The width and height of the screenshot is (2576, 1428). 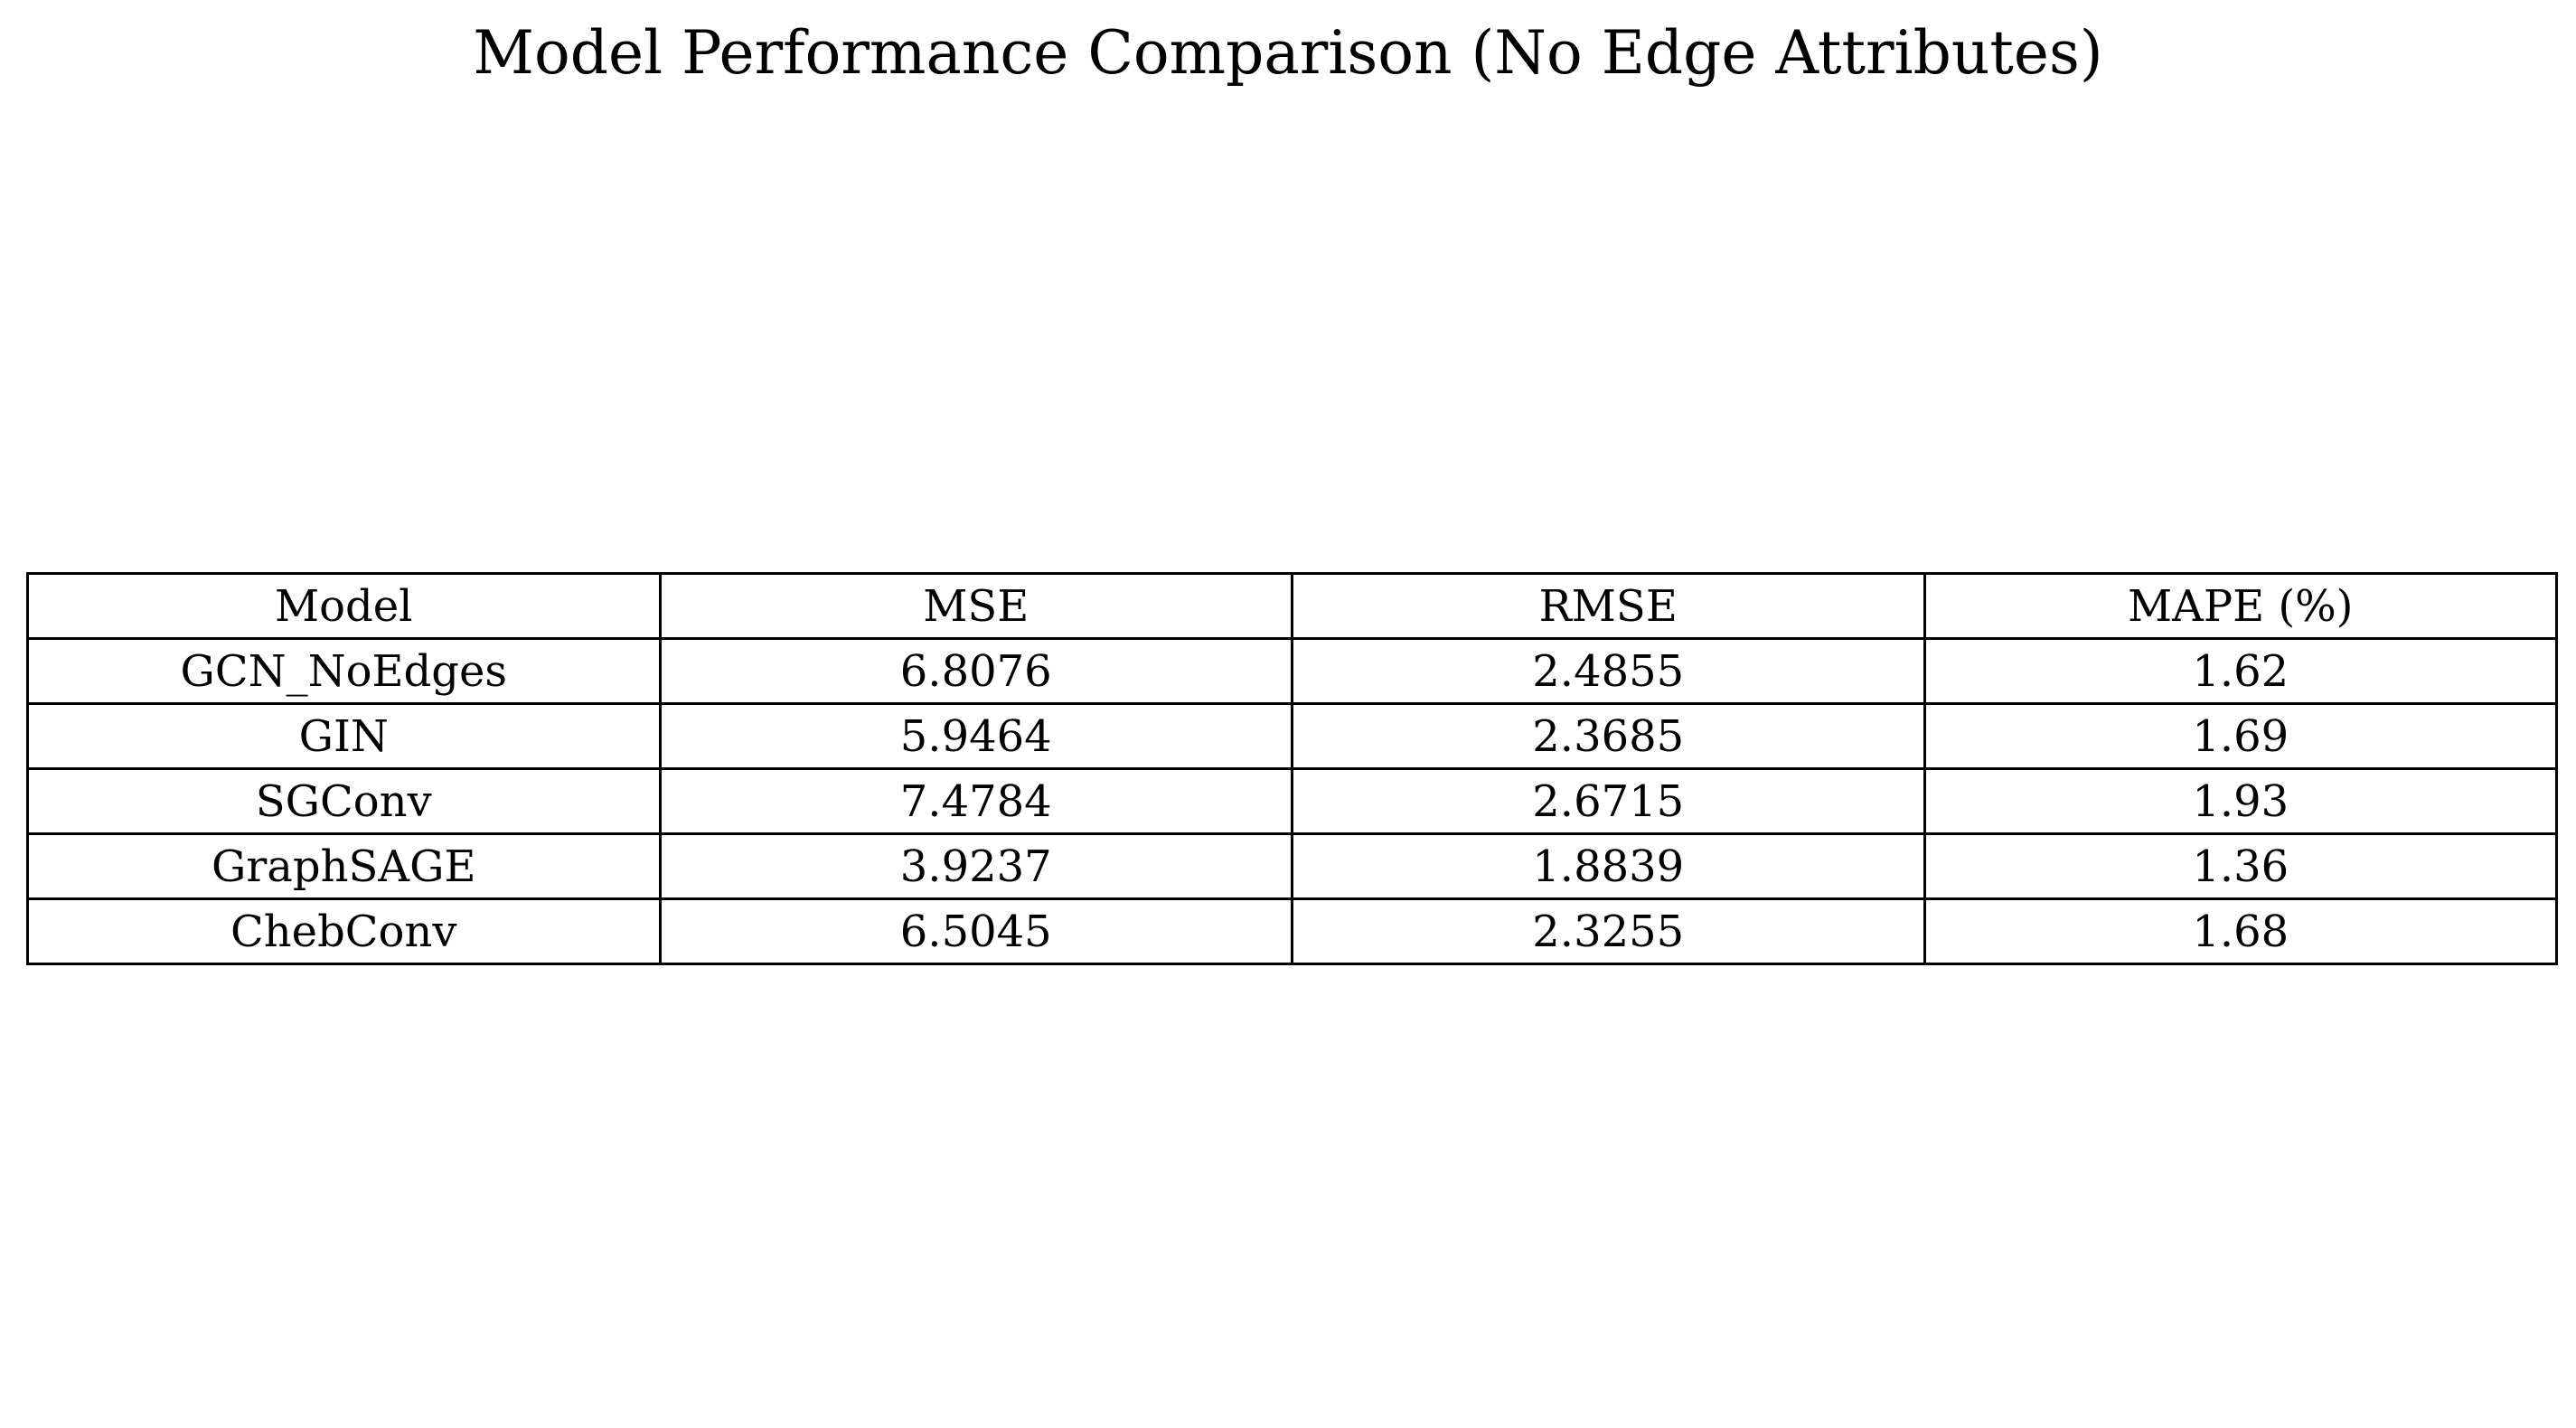 What do you see at coordinates (2241, 866) in the screenshot?
I see `table-cell-mape: 1.36` at bounding box center [2241, 866].